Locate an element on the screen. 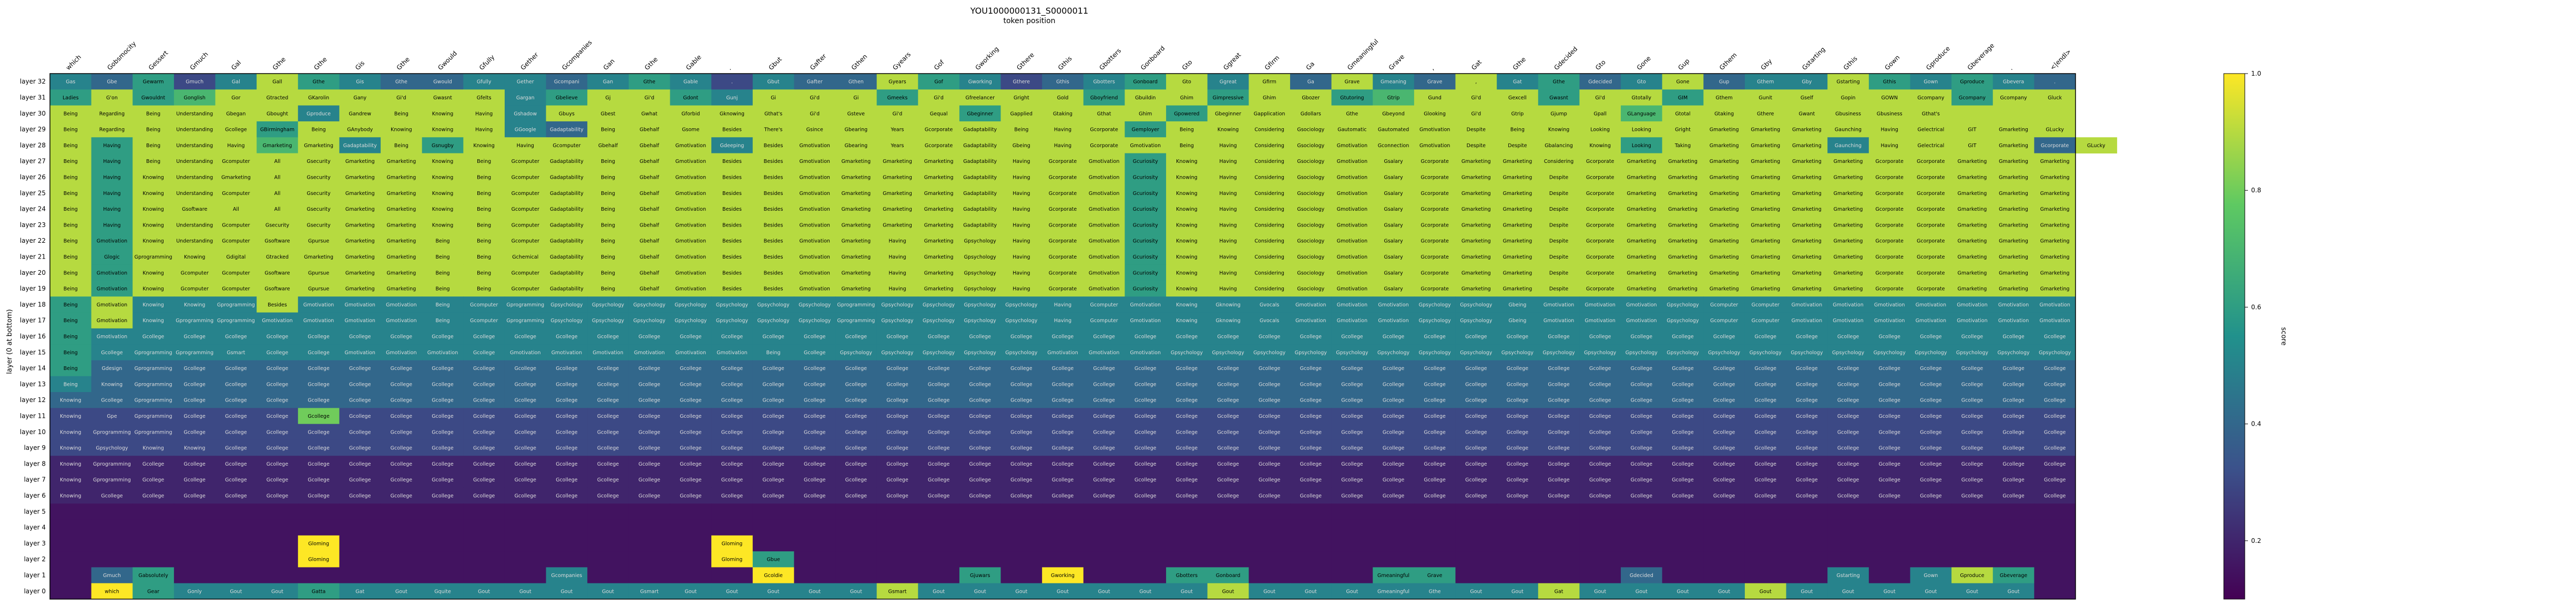 Image resolution: width=2576 pixels, height=607 pixels. cell-label: Gal is located at coordinates (236, 82).